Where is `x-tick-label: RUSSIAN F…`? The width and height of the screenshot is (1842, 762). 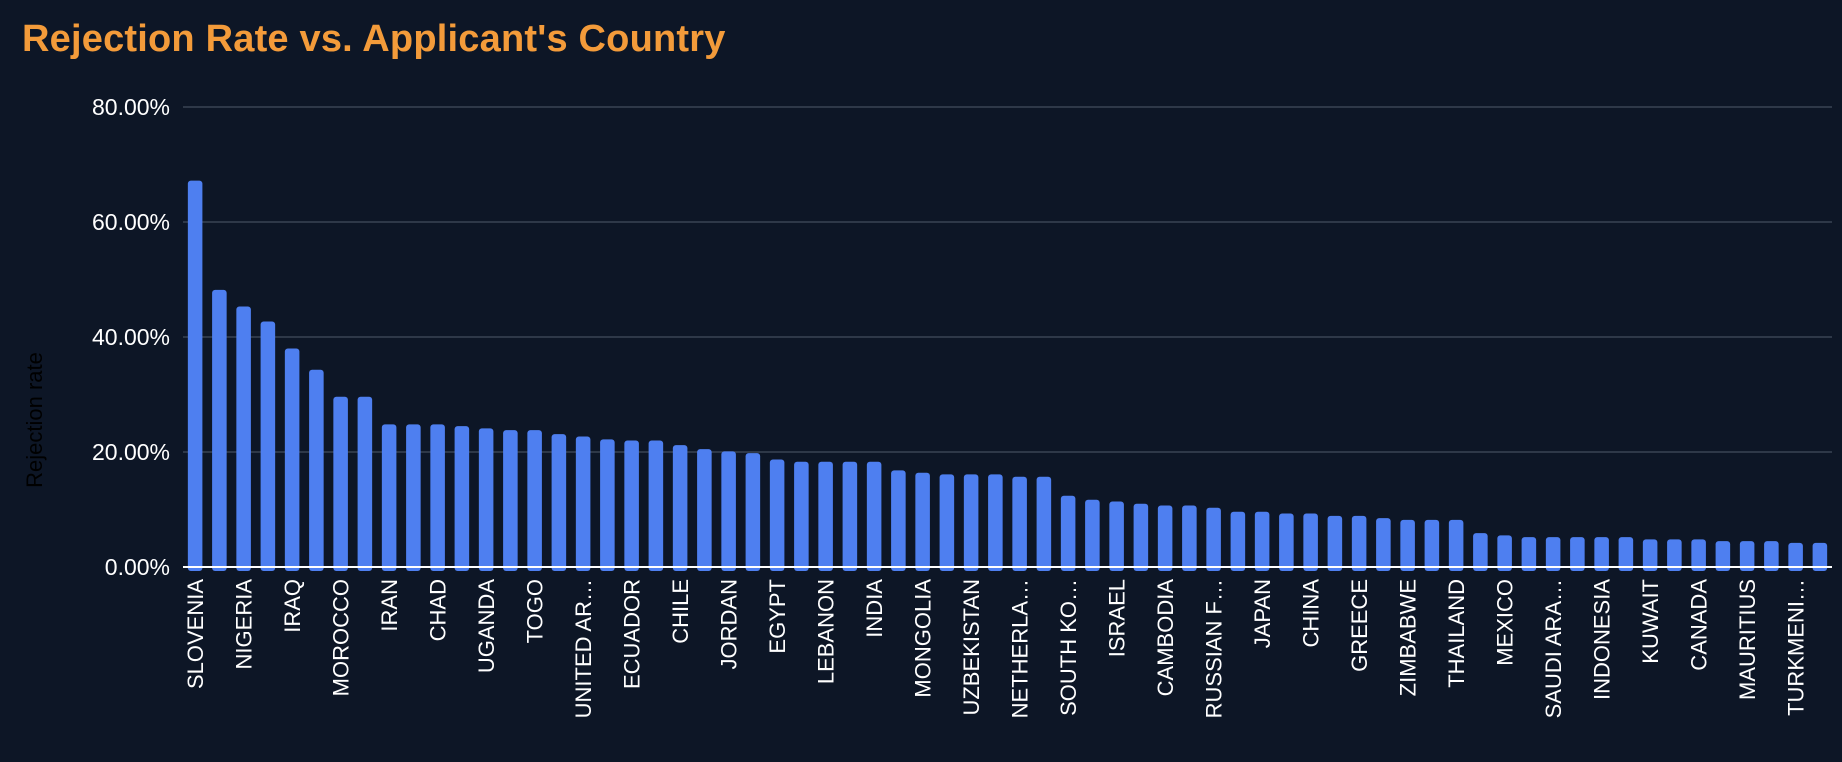 x-tick-label: RUSSIAN F… is located at coordinates (1214, 648).